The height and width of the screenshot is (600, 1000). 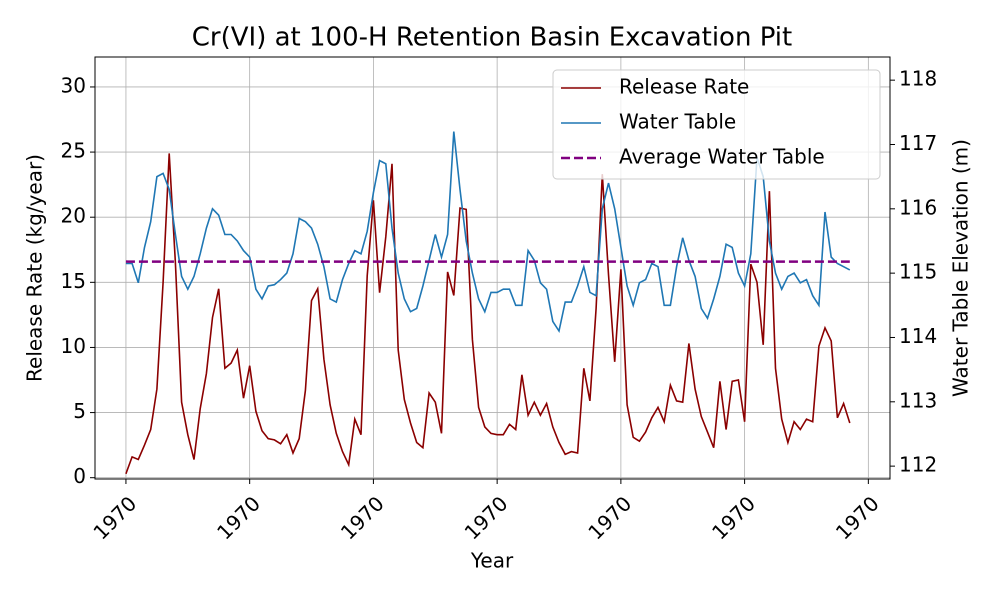 I want to click on y-tick-label: 10, so click(x=73, y=346).